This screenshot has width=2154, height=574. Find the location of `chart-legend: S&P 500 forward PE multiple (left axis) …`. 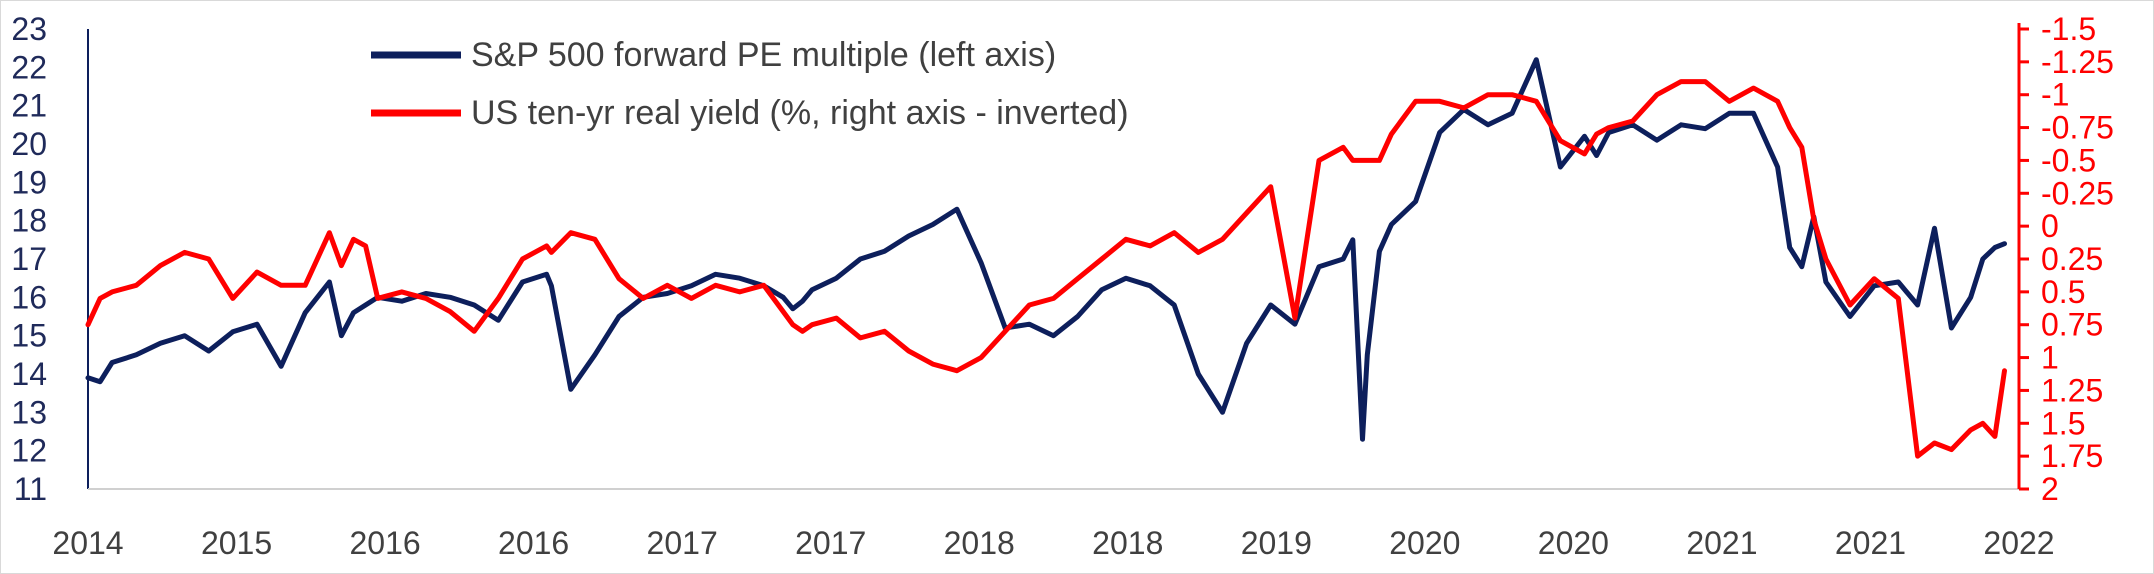

chart-legend: S&P 500 forward PE multiple (left axis) … is located at coordinates (750, 84).